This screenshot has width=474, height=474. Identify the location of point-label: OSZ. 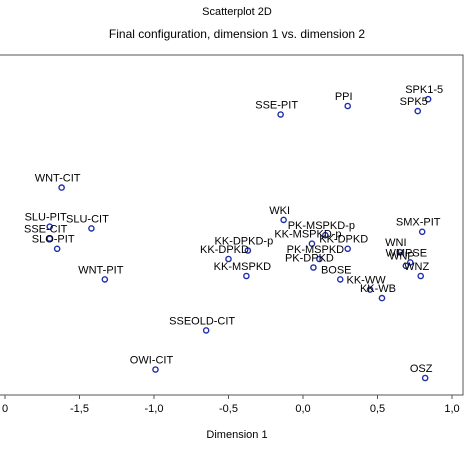
(421, 369).